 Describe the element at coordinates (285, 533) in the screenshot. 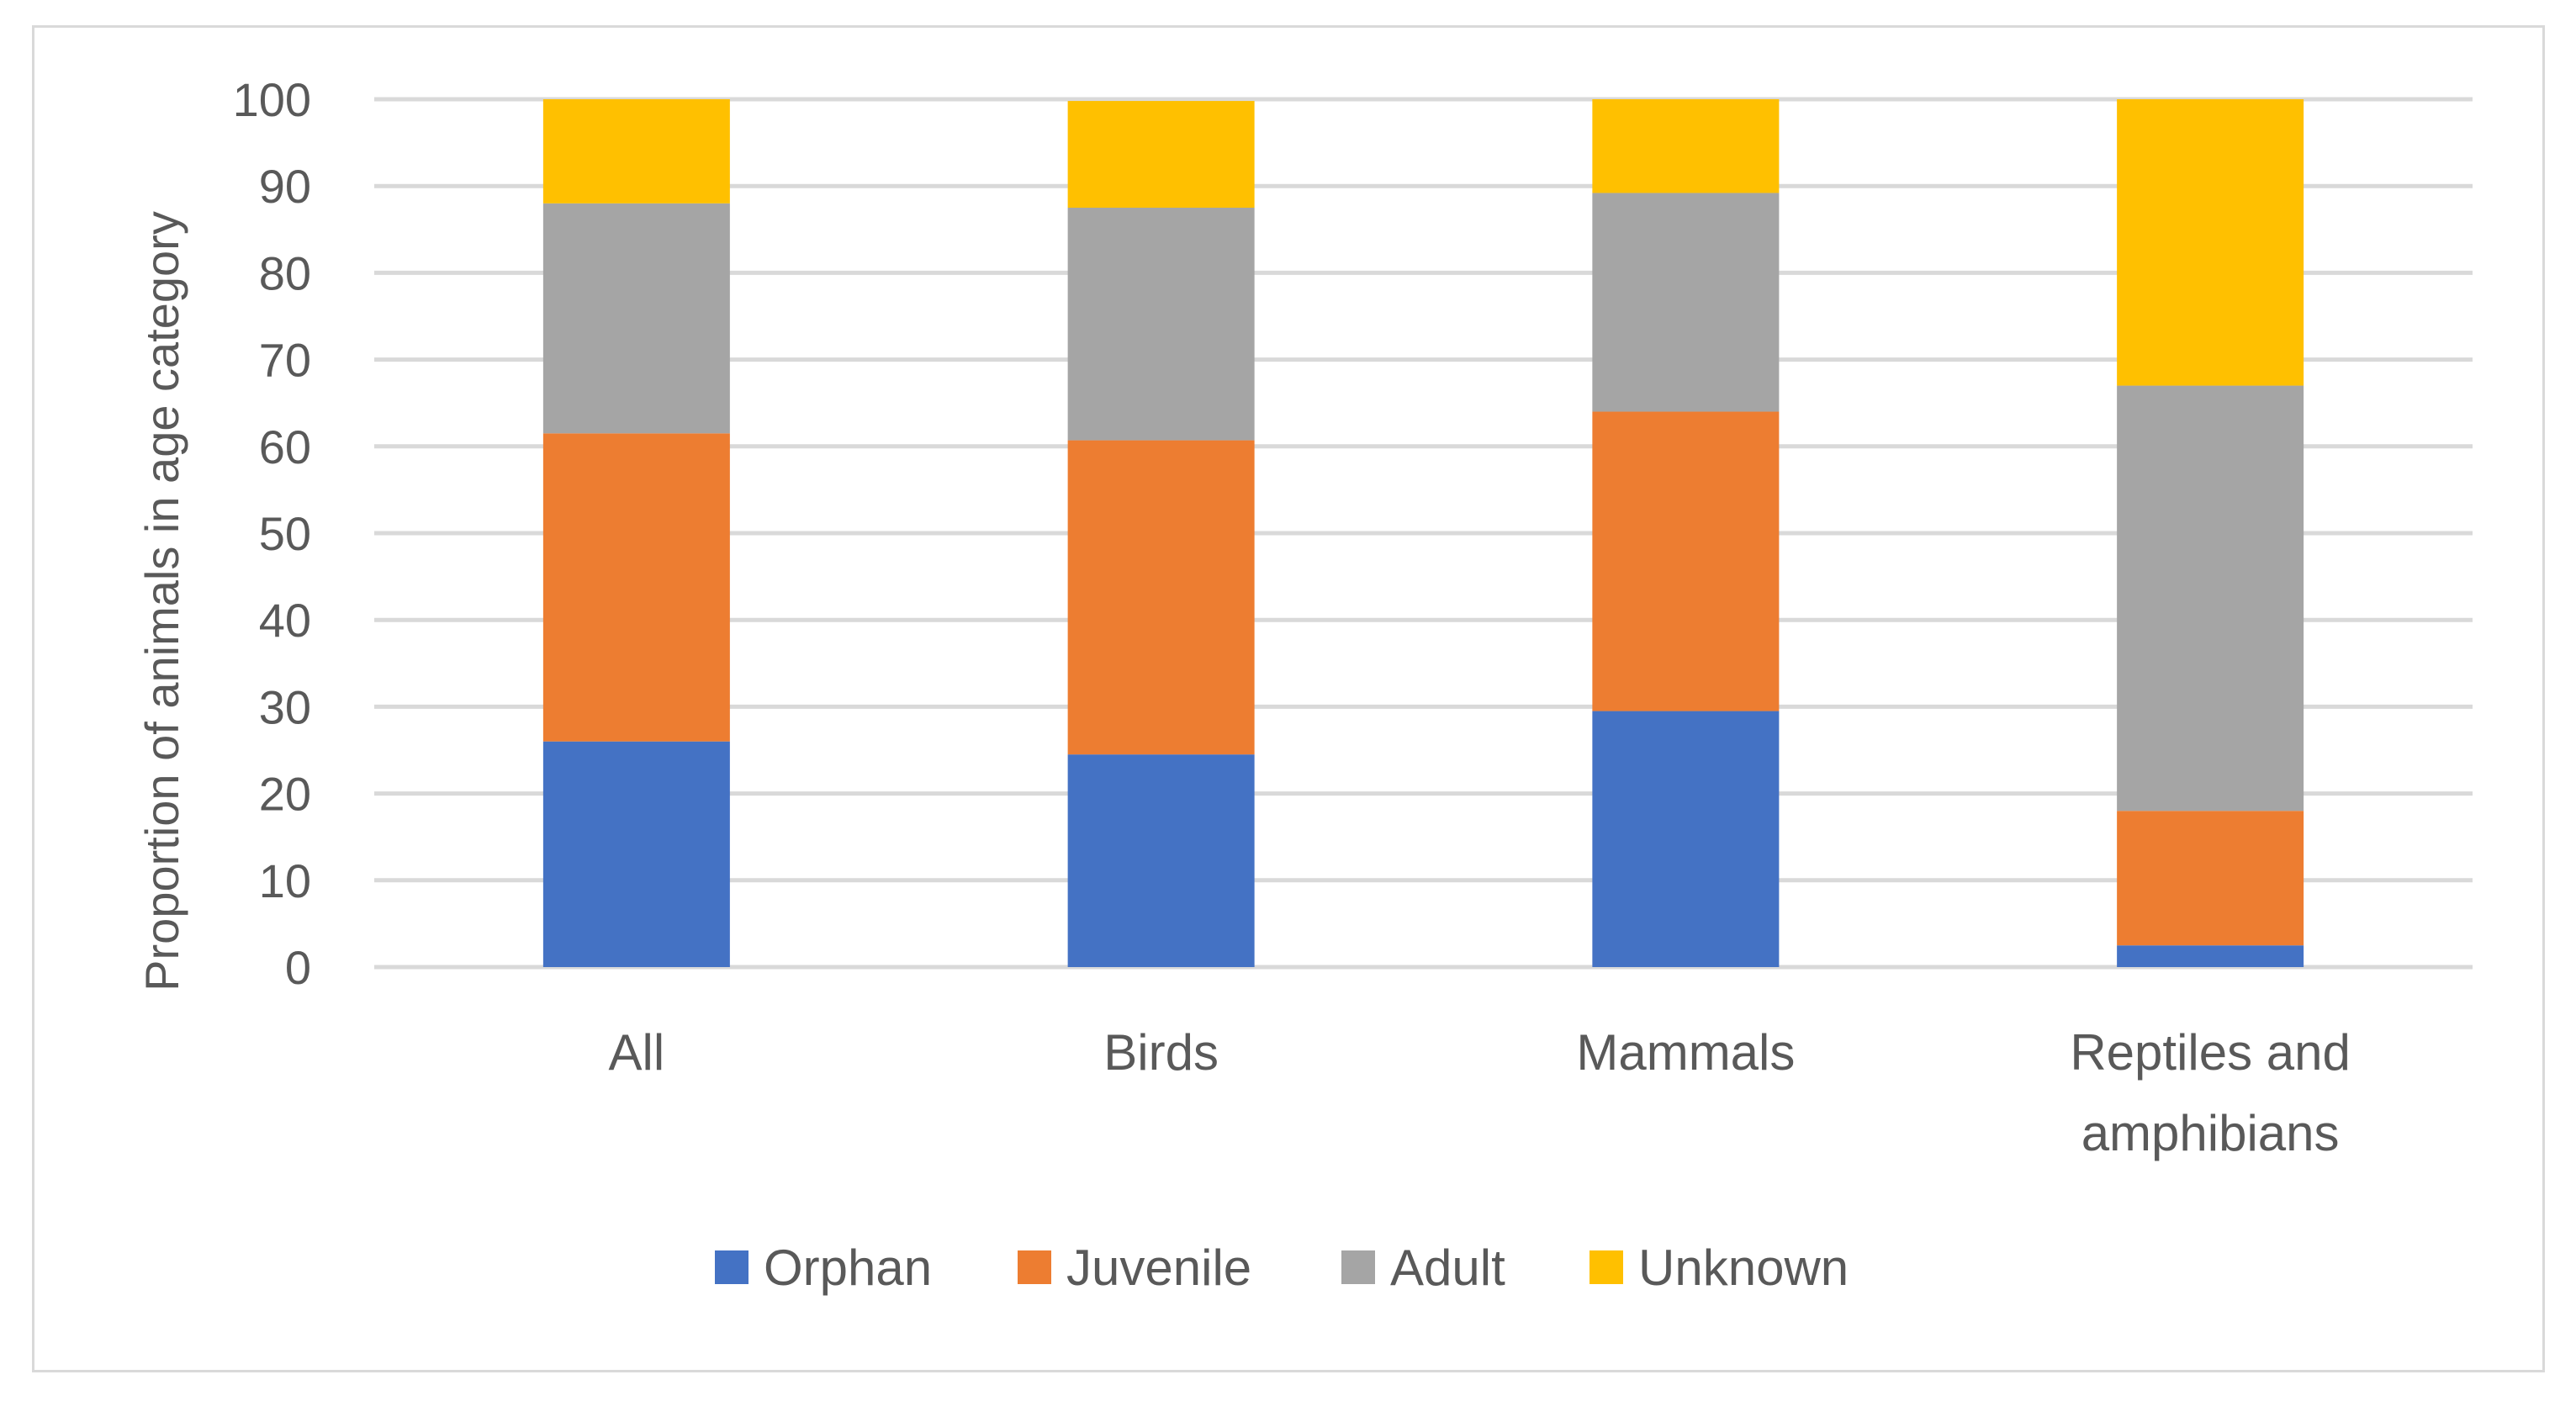

I see `y-tick-label: 50` at that location.